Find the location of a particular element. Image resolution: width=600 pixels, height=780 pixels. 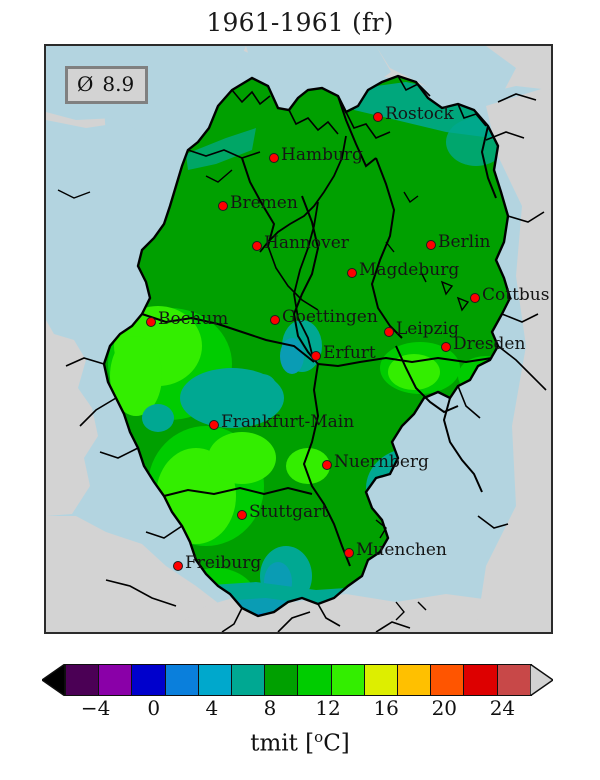

colorbar-axis-label: tmit [oC] is located at coordinates (300, 742).